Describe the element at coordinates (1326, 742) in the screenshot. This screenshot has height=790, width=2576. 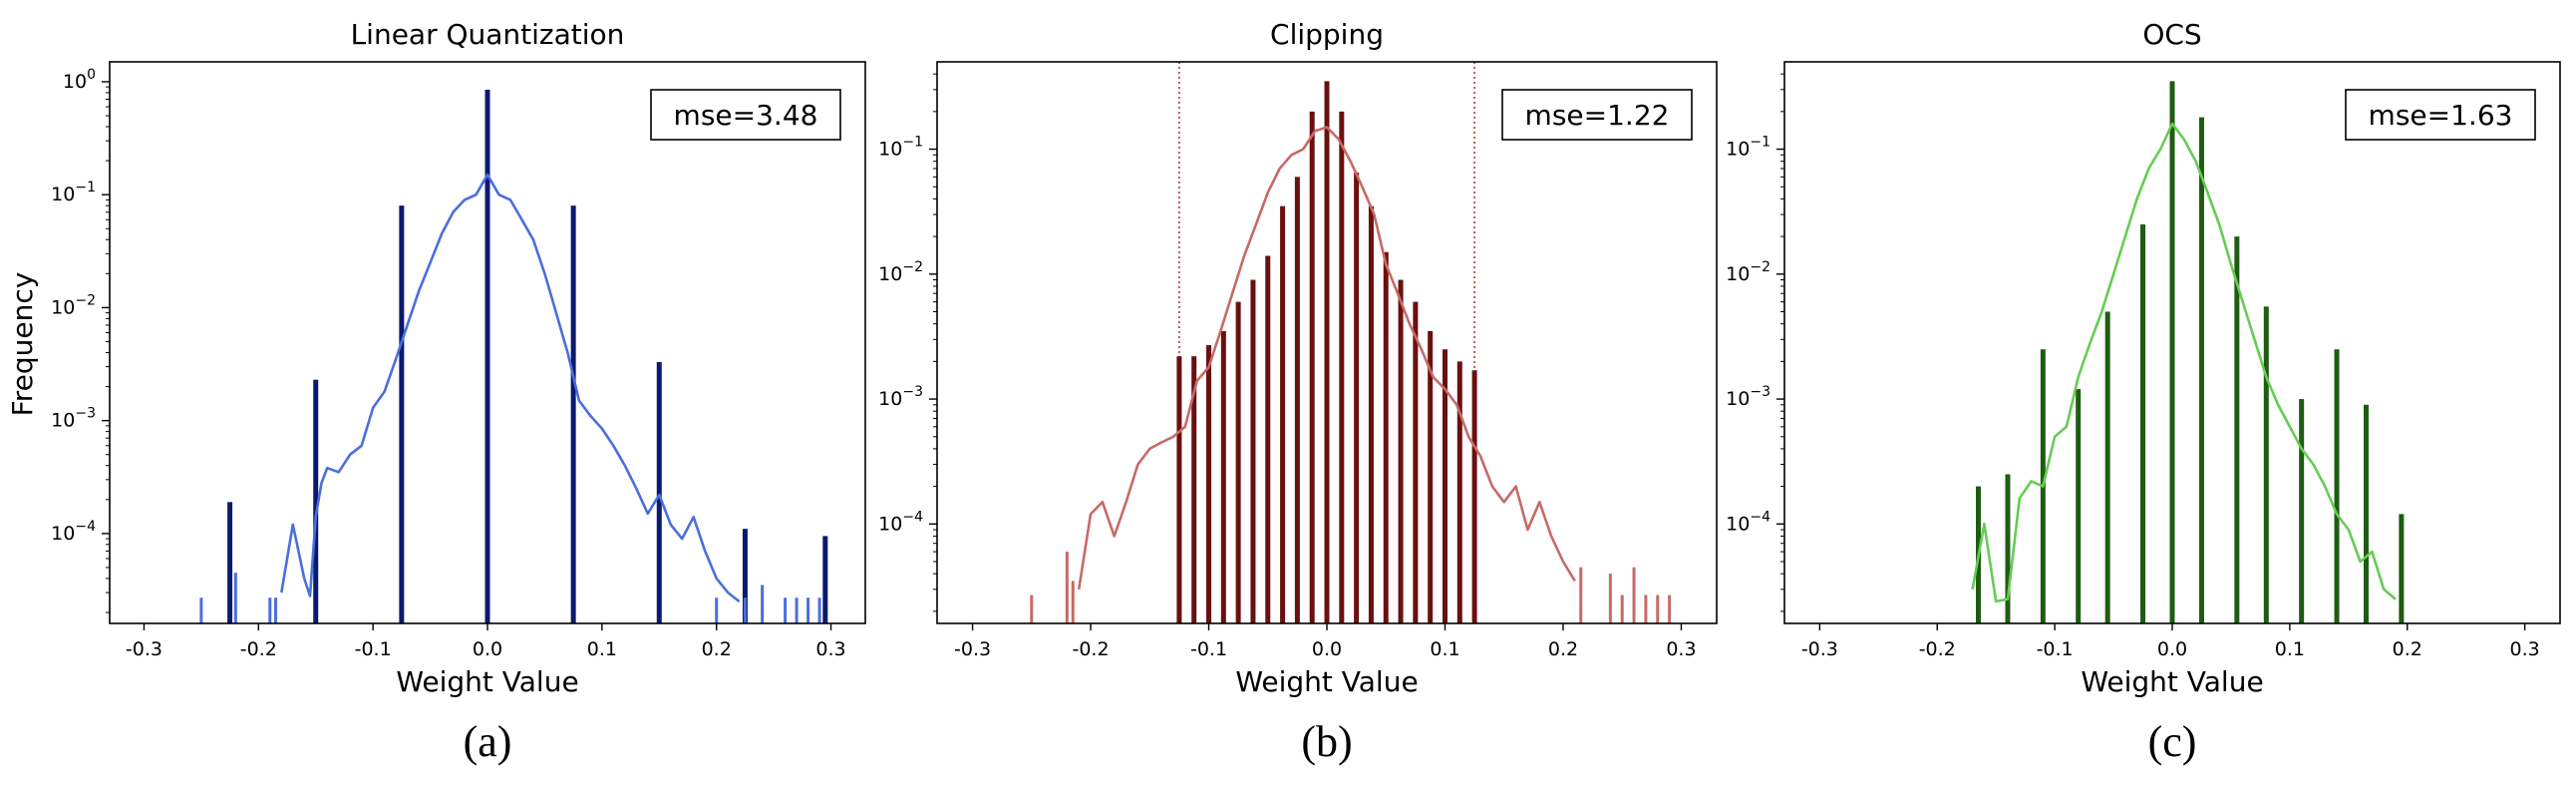
I see `panel-caption: (b)` at that location.